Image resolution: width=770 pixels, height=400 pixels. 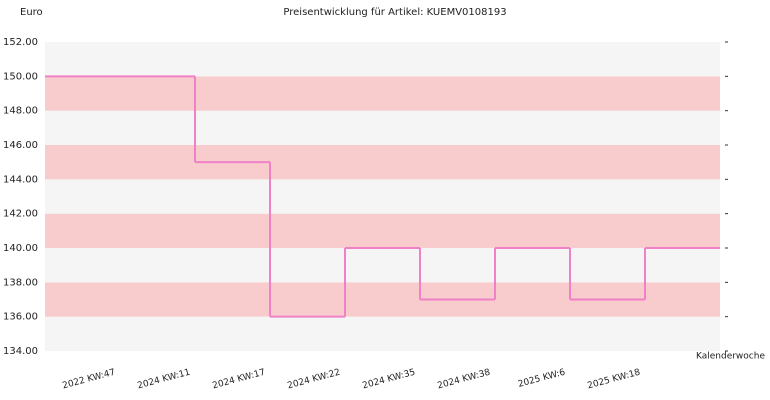 I want to click on x-tick-label: 2024 KW:17, so click(x=238, y=380).